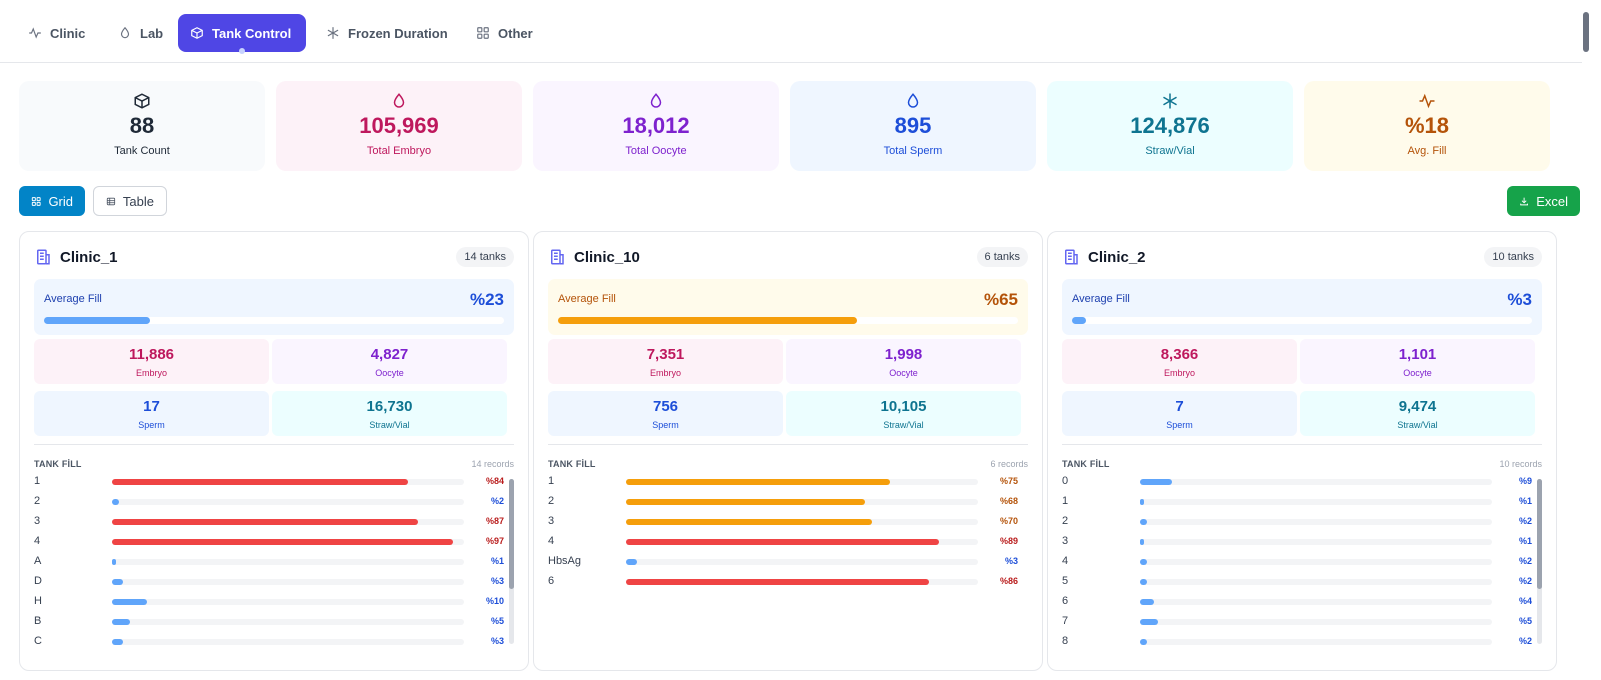 The image size is (1601, 680). What do you see at coordinates (903, 373) in the screenshot?
I see `oocyte-label: Oocyte` at bounding box center [903, 373].